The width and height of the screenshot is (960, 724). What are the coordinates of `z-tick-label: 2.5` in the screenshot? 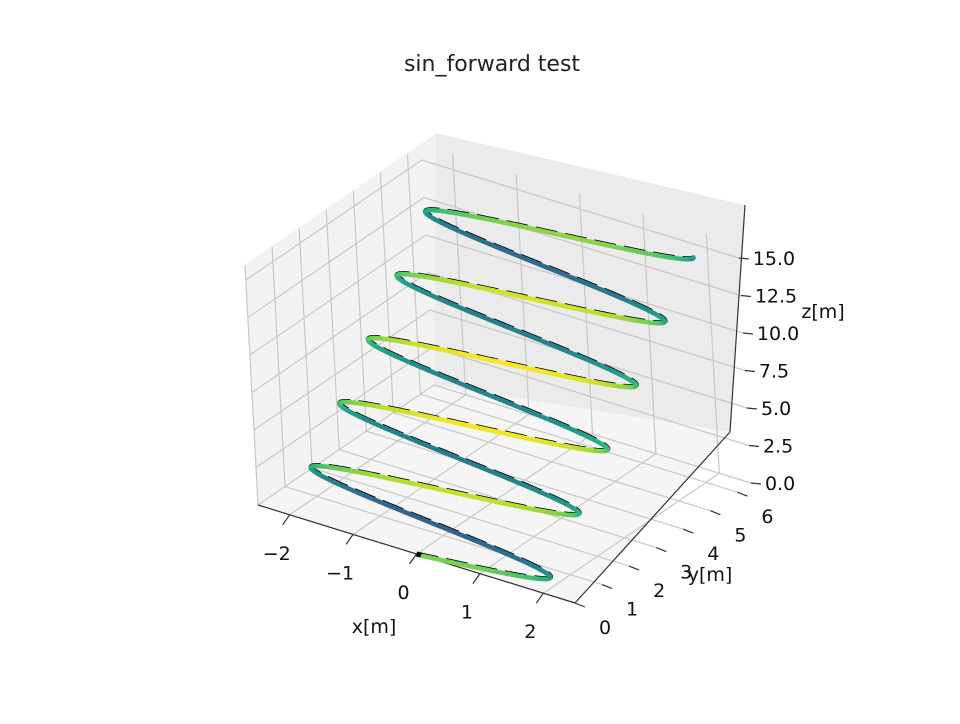 It's located at (778, 447).